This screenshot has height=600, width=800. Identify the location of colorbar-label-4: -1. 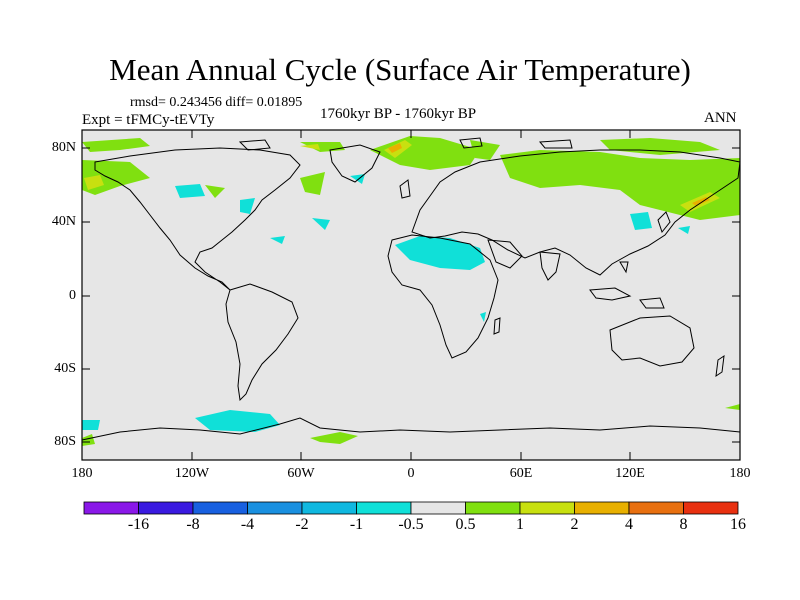
(356, 524).